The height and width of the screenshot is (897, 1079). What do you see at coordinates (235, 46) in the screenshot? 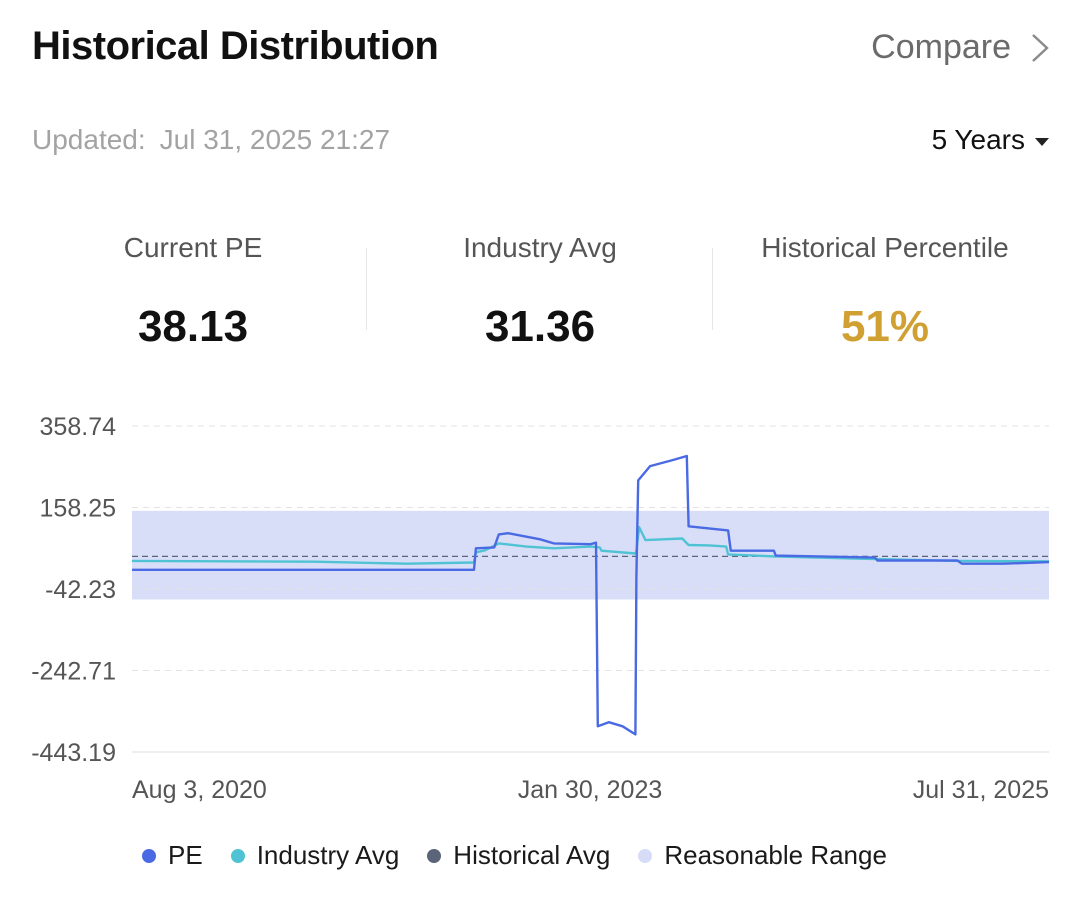
I see `page-title: Historical Distribution` at bounding box center [235, 46].